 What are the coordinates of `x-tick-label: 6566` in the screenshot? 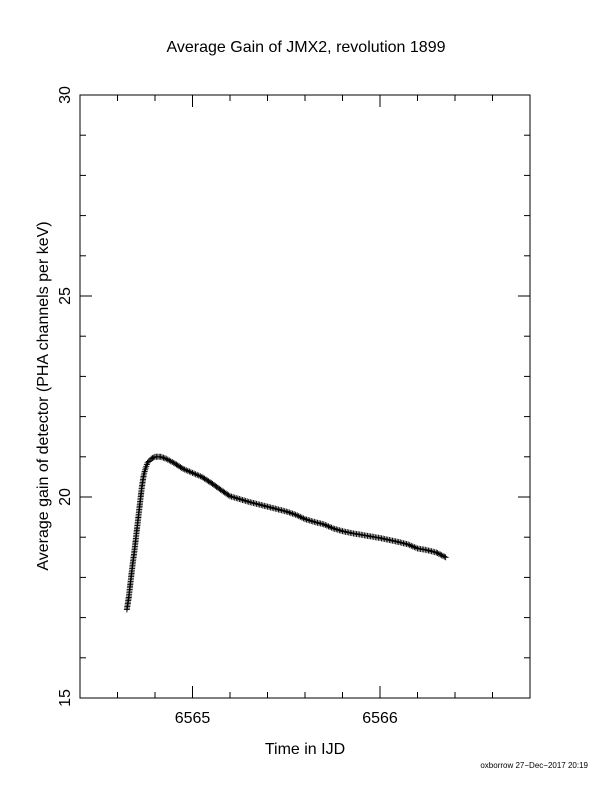 It's located at (380, 718).